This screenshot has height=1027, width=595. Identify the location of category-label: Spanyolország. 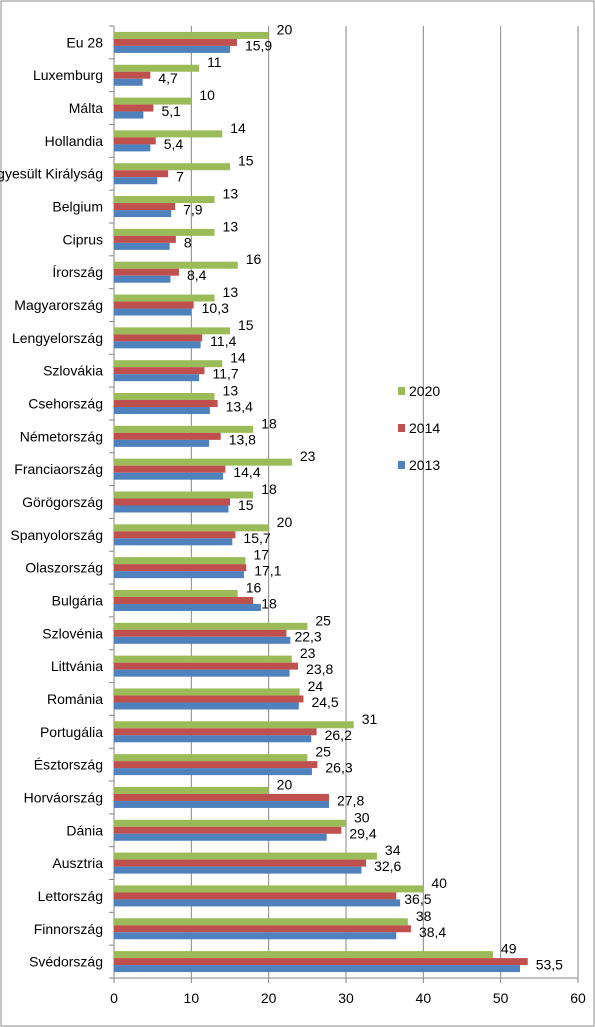
(56, 535).